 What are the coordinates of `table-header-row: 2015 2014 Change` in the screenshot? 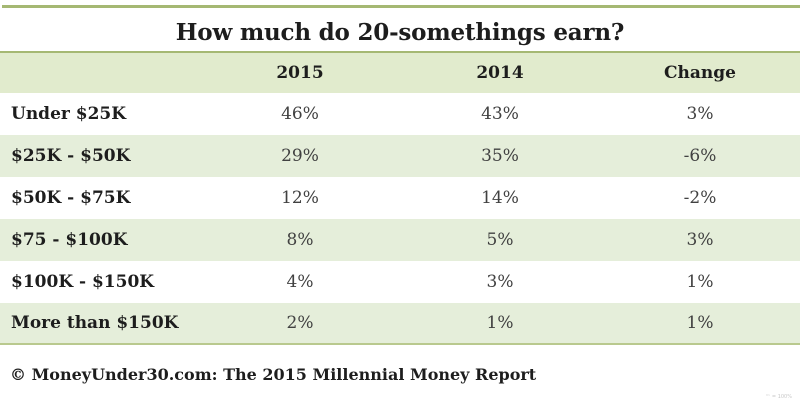 It's located at (400, 72).